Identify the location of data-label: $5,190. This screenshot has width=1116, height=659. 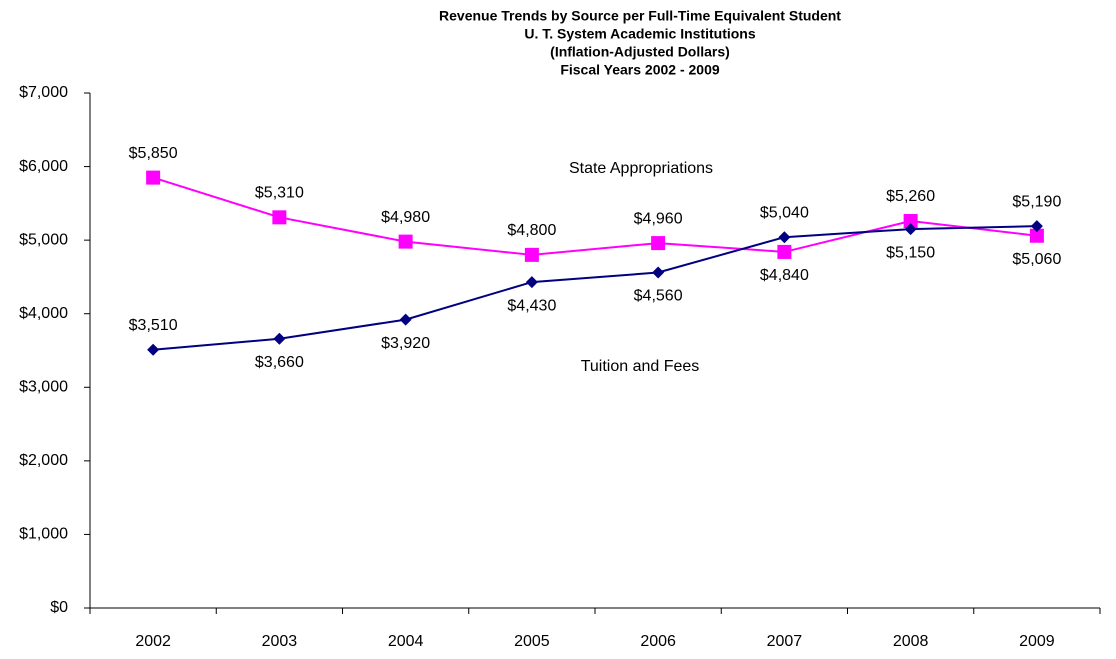
(1036, 201).